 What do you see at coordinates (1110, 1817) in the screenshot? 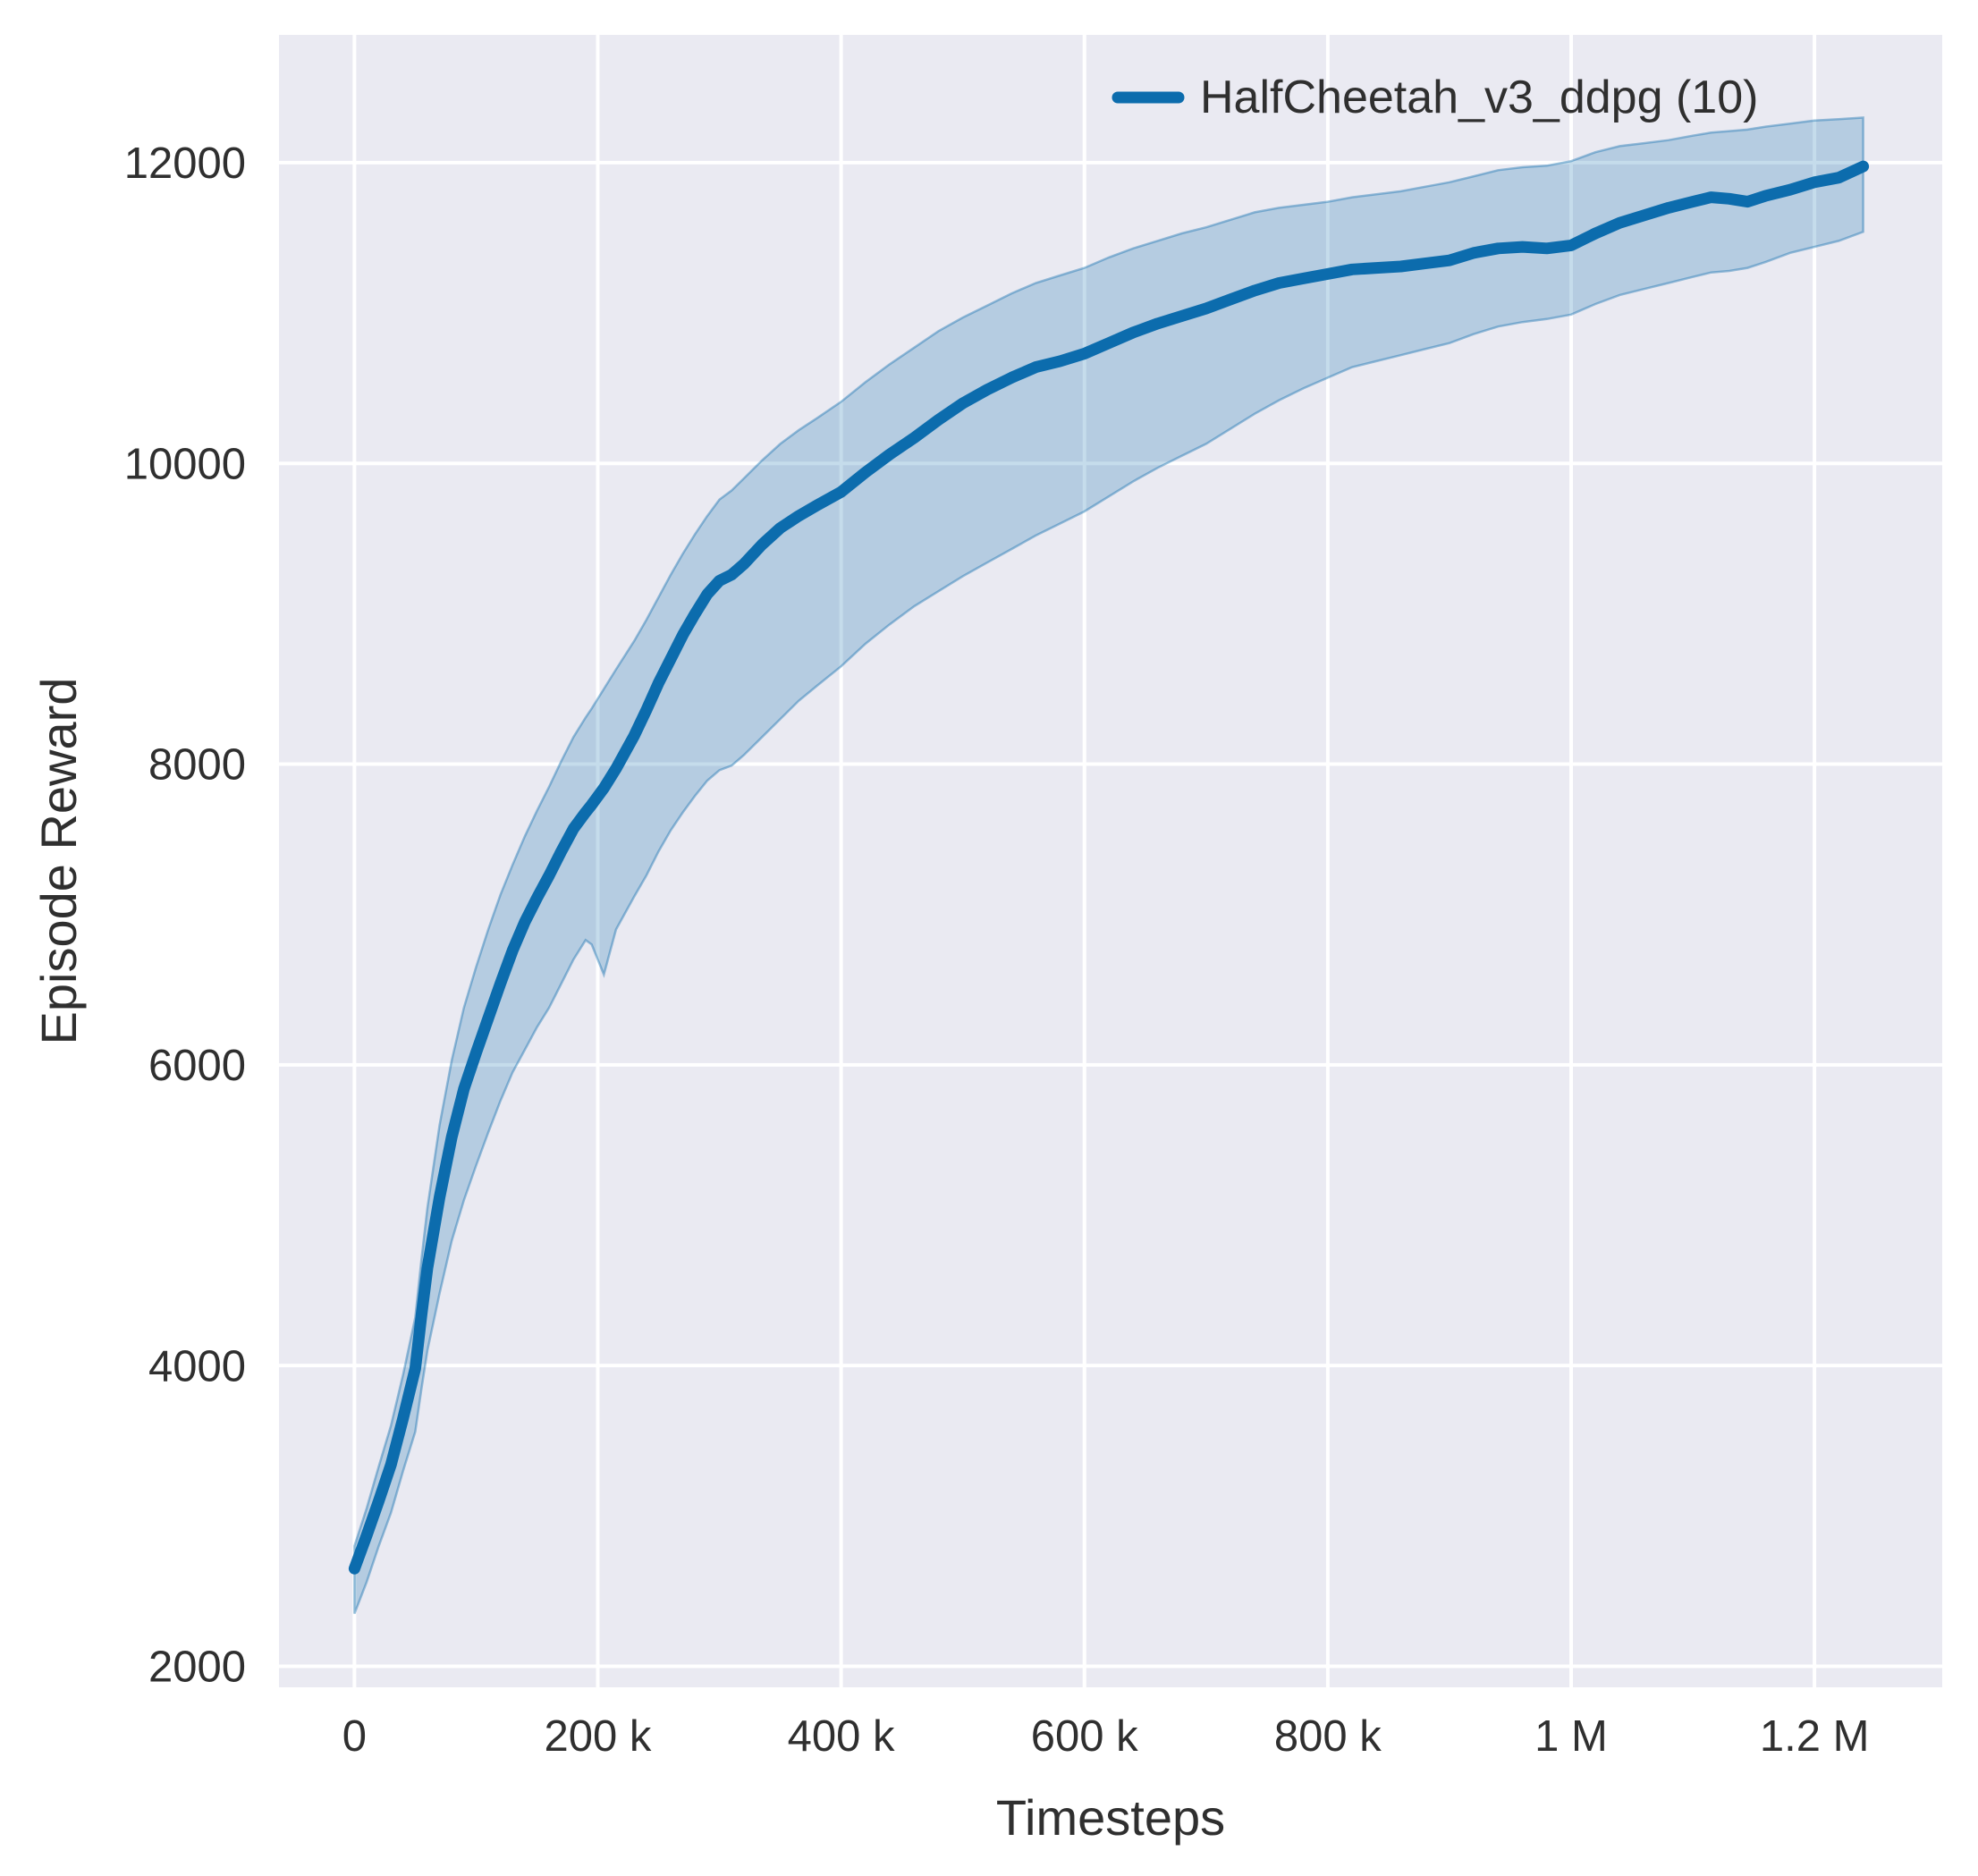
I see `x-axis-label: Timesteps` at bounding box center [1110, 1817].